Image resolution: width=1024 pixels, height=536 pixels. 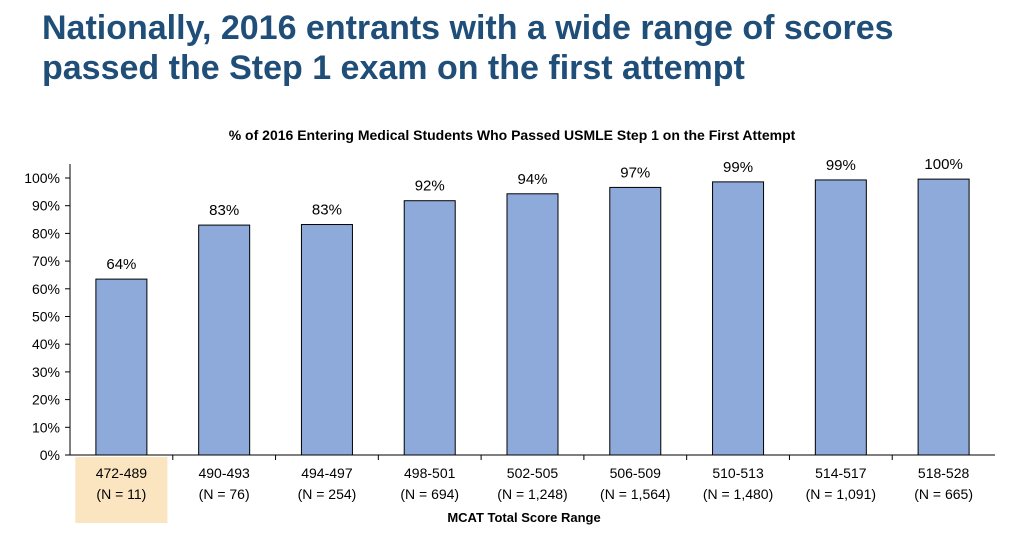 I want to click on y-tick-label: 80%, so click(x=46, y=233).